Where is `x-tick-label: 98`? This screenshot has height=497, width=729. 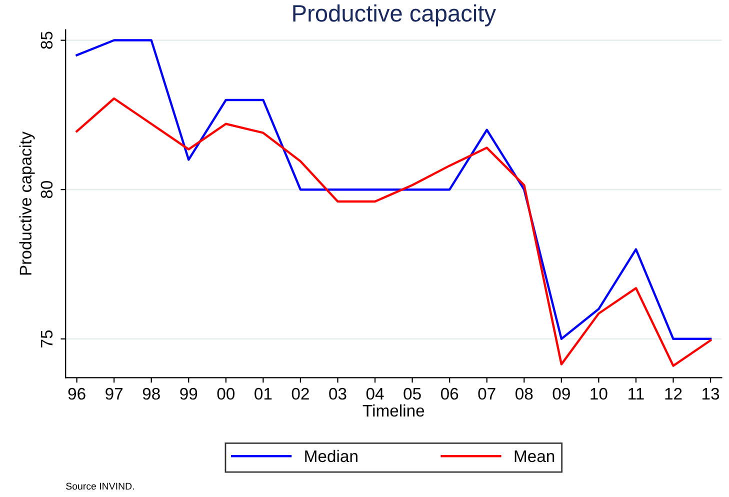
x-tick-label: 98 is located at coordinates (151, 394).